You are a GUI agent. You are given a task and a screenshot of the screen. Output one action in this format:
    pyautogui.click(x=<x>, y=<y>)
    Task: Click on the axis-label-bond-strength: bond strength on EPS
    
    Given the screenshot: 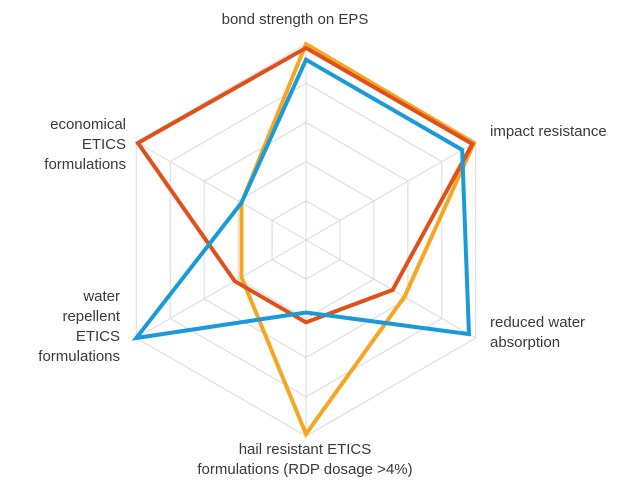 What is the action you would take?
    pyautogui.click(x=295, y=19)
    